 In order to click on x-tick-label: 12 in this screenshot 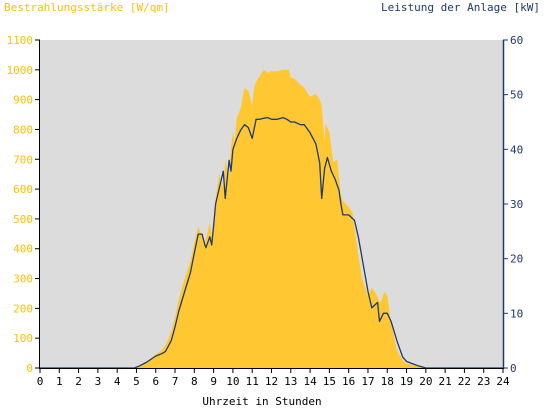, I will do `click(271, 381)`.